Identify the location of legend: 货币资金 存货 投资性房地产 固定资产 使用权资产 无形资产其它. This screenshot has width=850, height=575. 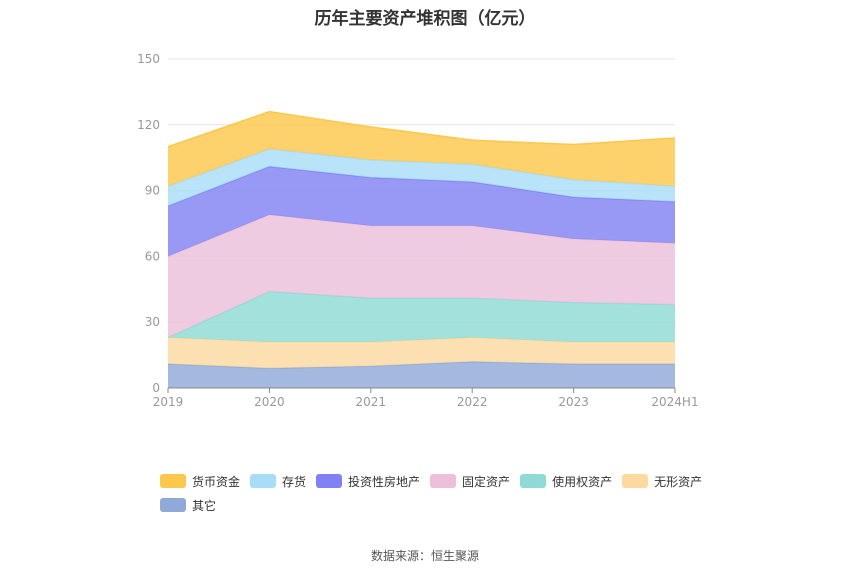
(440, 497).